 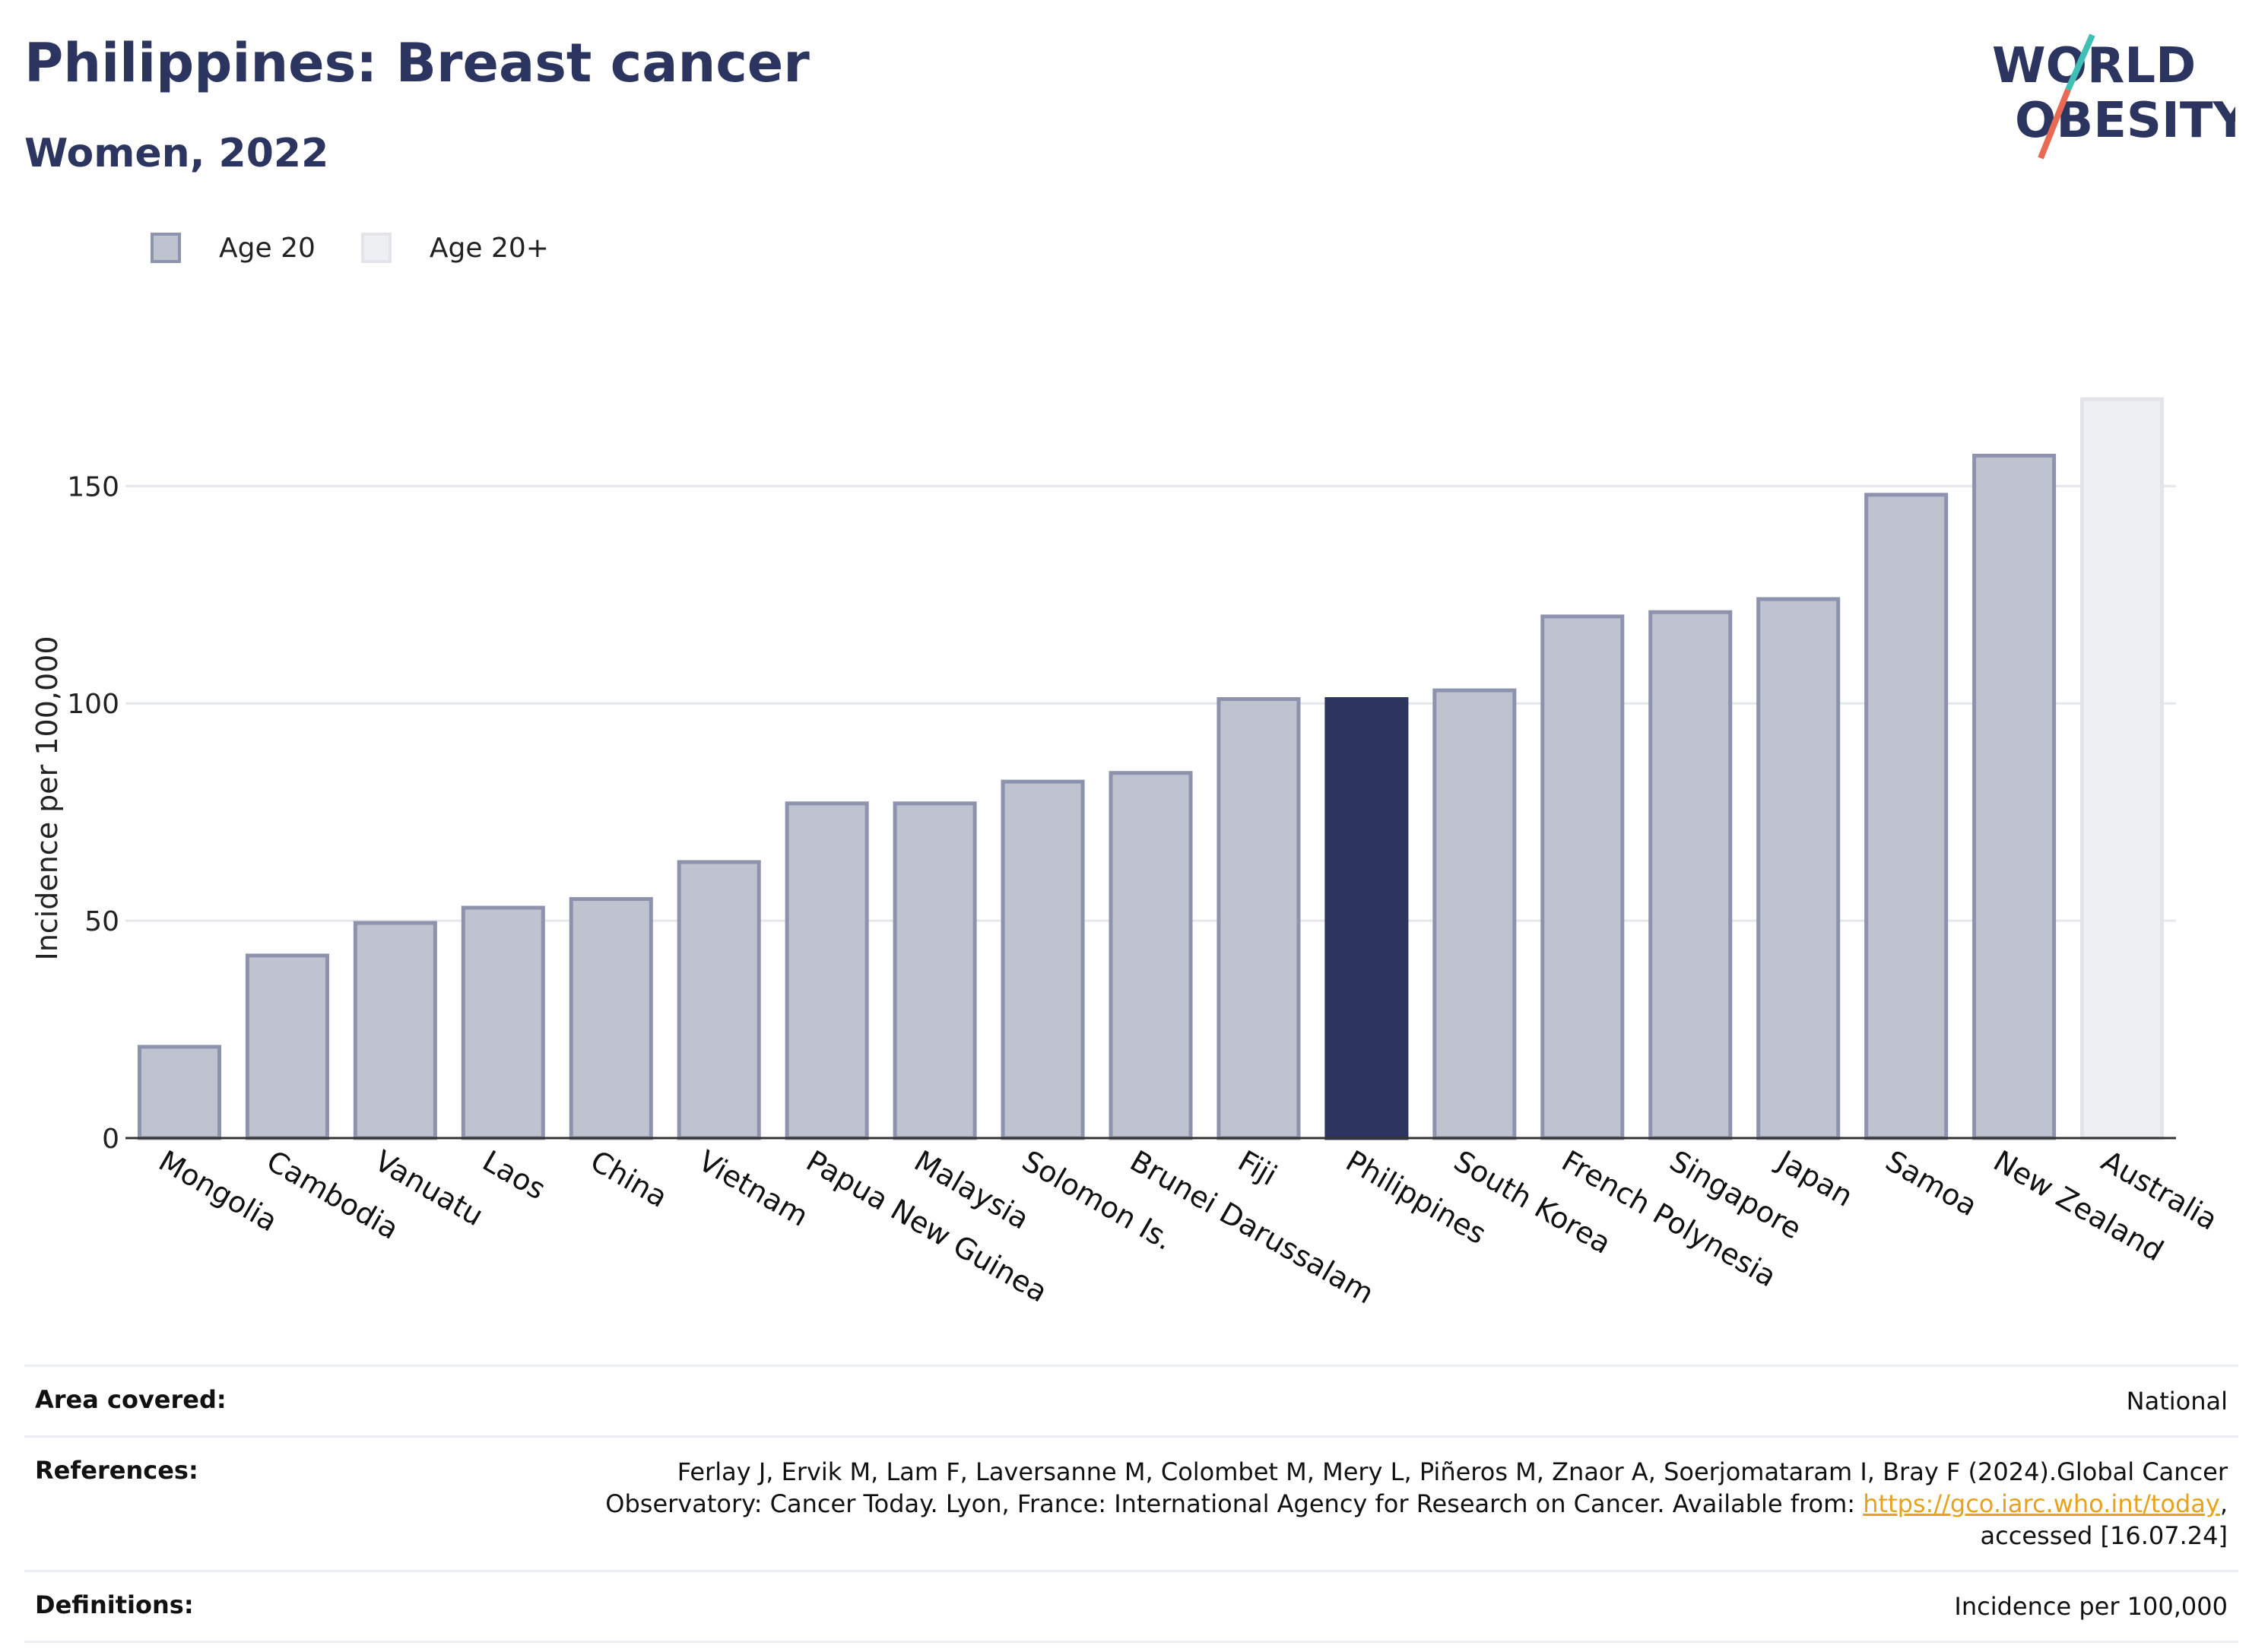 What do you see at coordinates (395, 1030) in the screenshot?
I see `bar-vanuatu` at bounding box center [395, 1030].